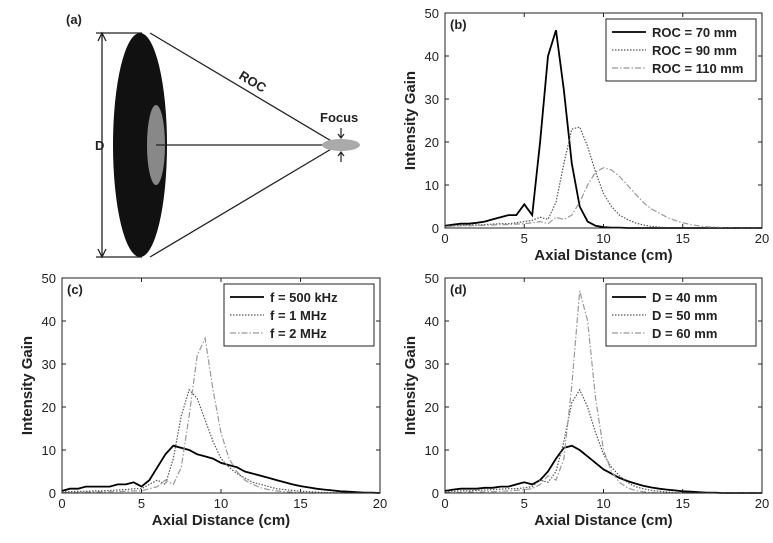  Describe the element at coordinates (74, 19) in the screenshot. I see `panel-label: (a)` at that location.